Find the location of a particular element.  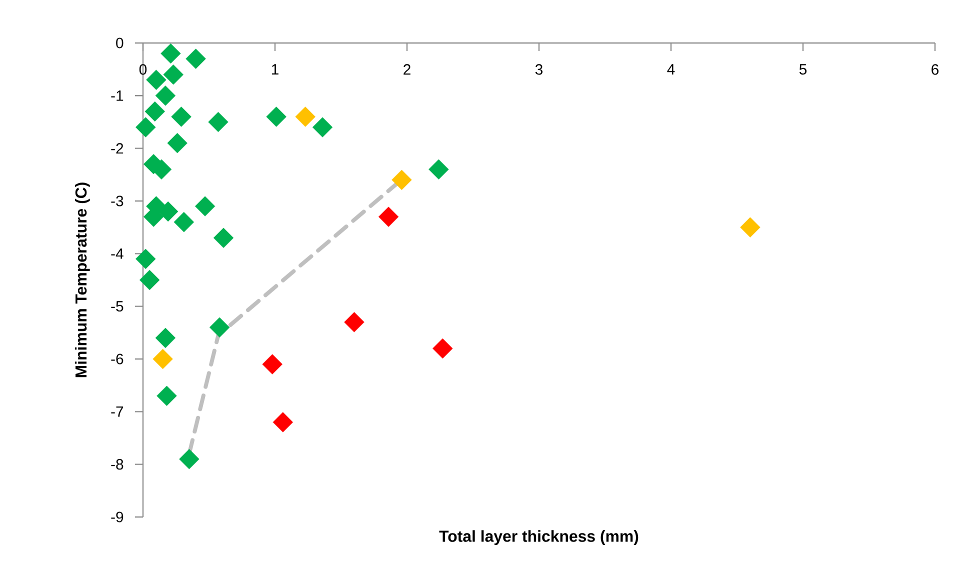

x-tick-label: 5 is located at coordinates (803, 69).